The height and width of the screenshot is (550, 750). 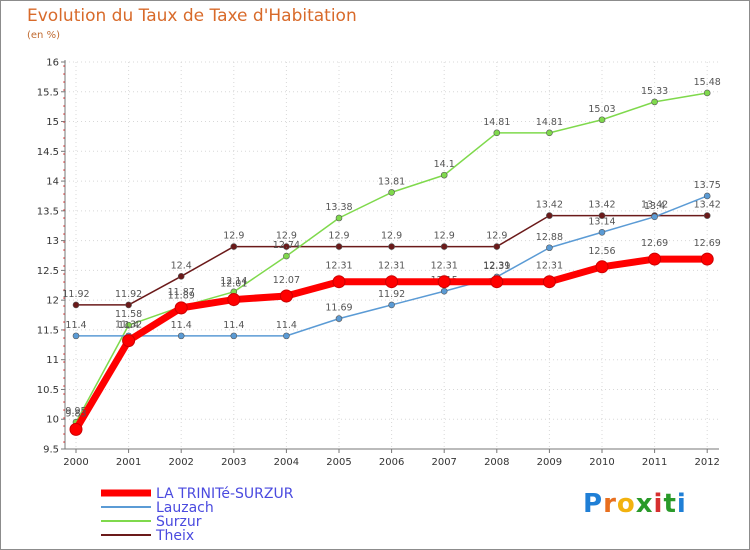 What do you see at coordinates (286, 245) in the screenshot?
I see `data-label: 12.74` at bounding box center [286, 245].